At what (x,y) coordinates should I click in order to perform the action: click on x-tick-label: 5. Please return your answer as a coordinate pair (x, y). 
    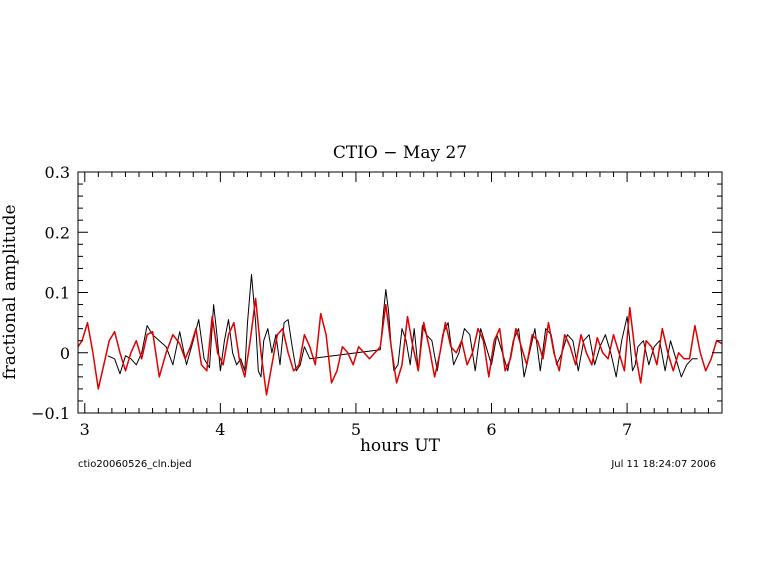
    Looking at the image, I should click on (356, 429).